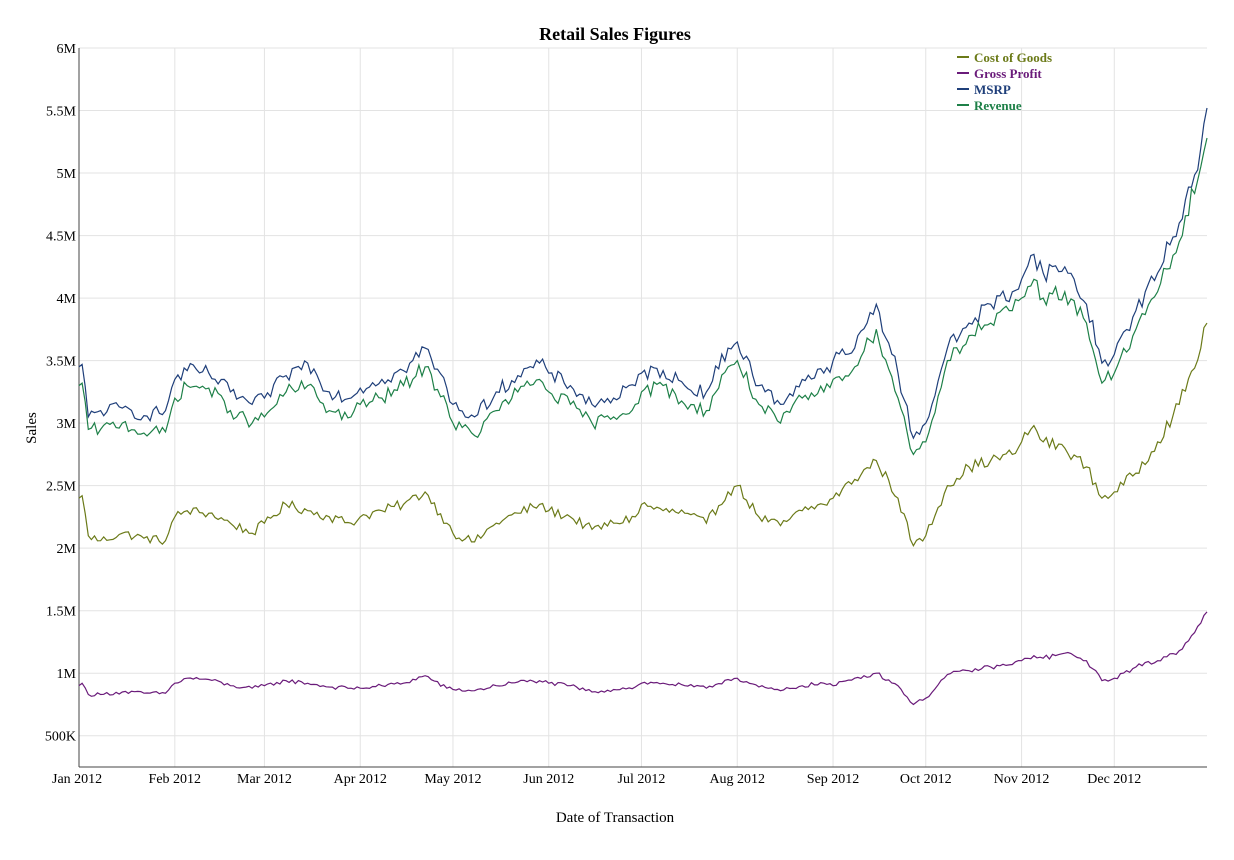  Describe the element at coordinates (60, 737) in the screenshot. I see `y-tick-label: 500K` at that location.